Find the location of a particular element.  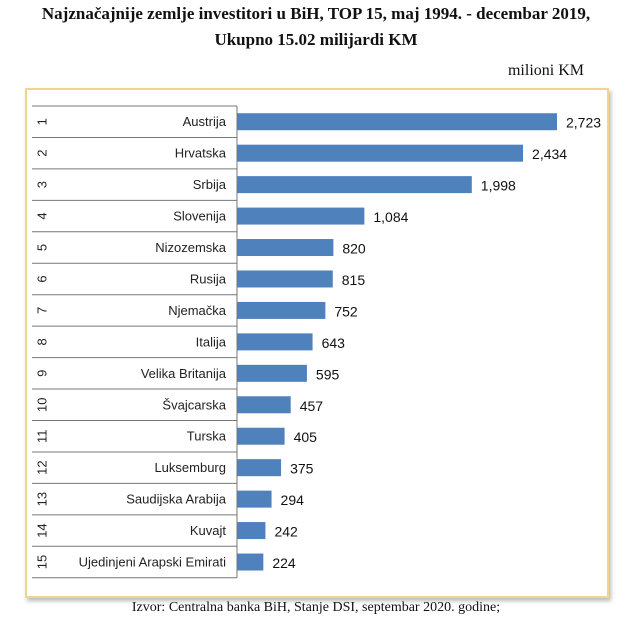

value-label: 1,998 is located at coordinates (498, 186).